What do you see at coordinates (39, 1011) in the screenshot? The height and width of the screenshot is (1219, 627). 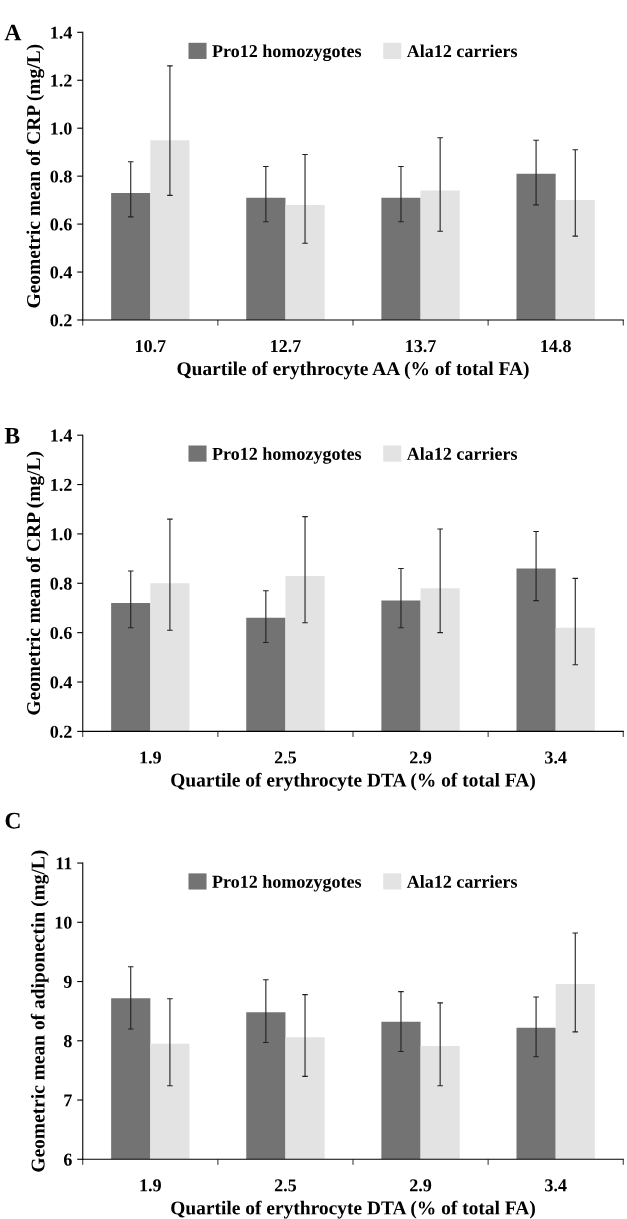 I see `y-axis-title: Geometric mean of adiponectin (mg/L)` at bounding box center [39, 1011].